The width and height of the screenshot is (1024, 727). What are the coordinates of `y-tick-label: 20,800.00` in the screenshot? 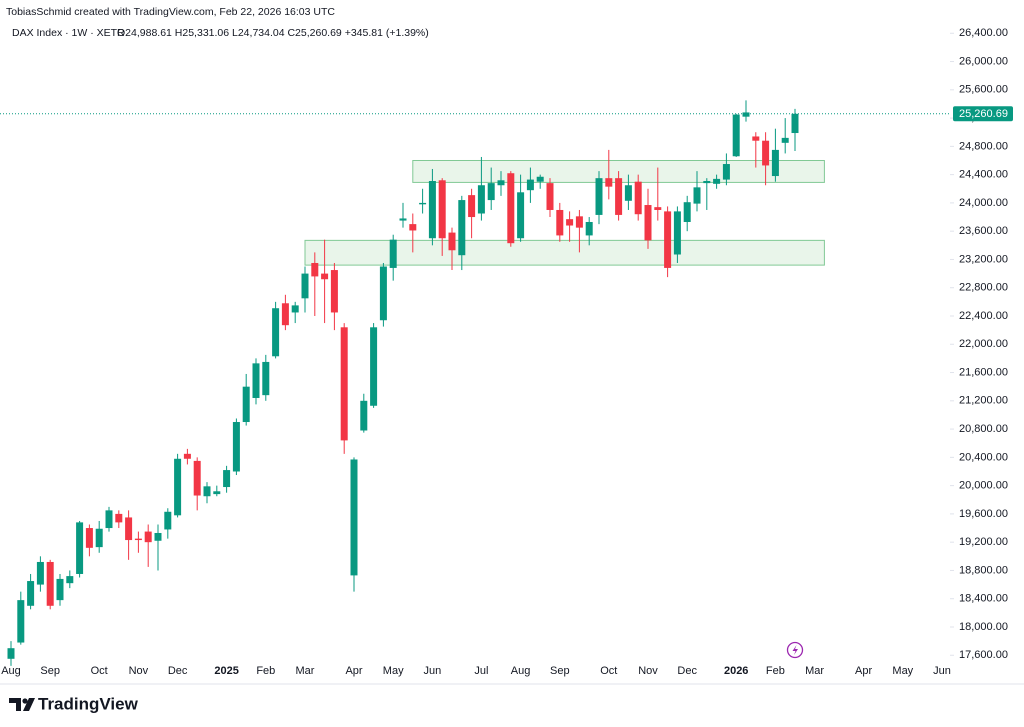 It's located at (983, 429).